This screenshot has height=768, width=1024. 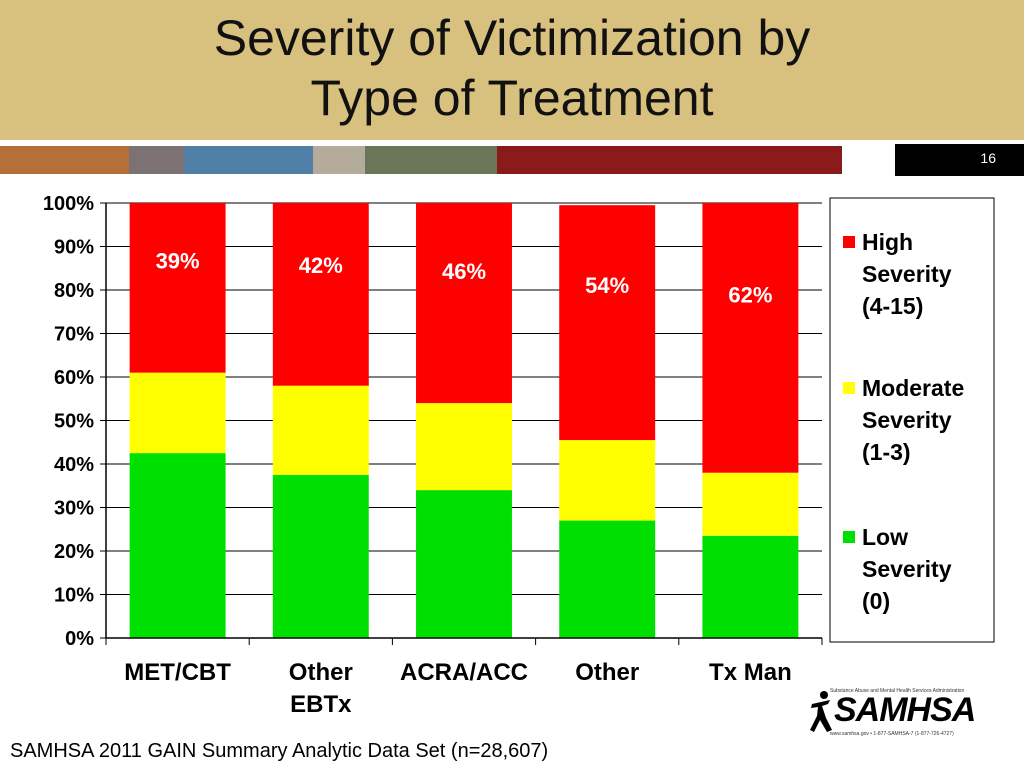 What do you see at coordinates (321, 265) in the screenshot?
I see `data-label: 42%` at bounding box center [321, 265].